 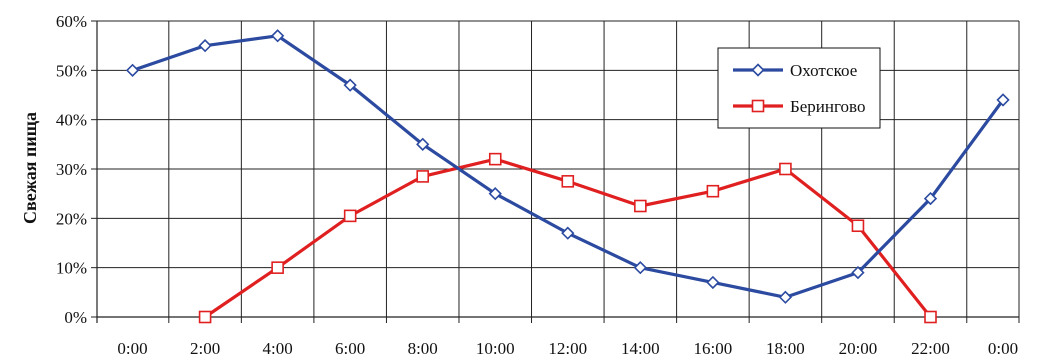 I want to click on x-tick-label: 4:00, so click(x=278, y=348).